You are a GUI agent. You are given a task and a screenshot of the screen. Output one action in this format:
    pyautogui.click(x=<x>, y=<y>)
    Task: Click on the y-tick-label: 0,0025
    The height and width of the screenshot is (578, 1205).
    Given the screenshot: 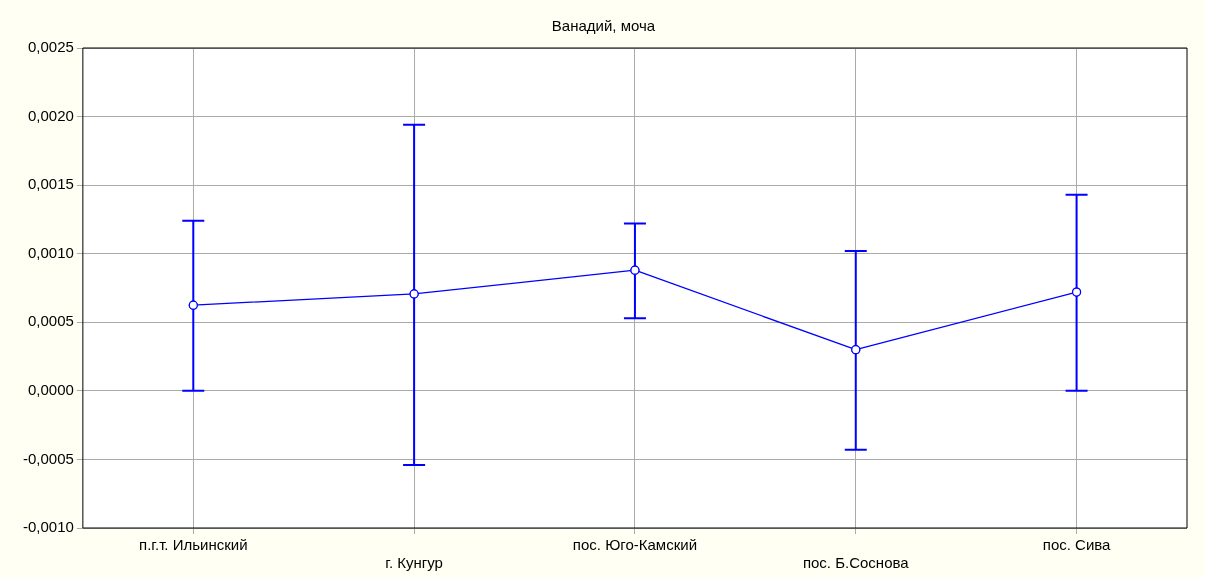 What is the action you would take?
    pyautogui.click(x=50, y=47)
    